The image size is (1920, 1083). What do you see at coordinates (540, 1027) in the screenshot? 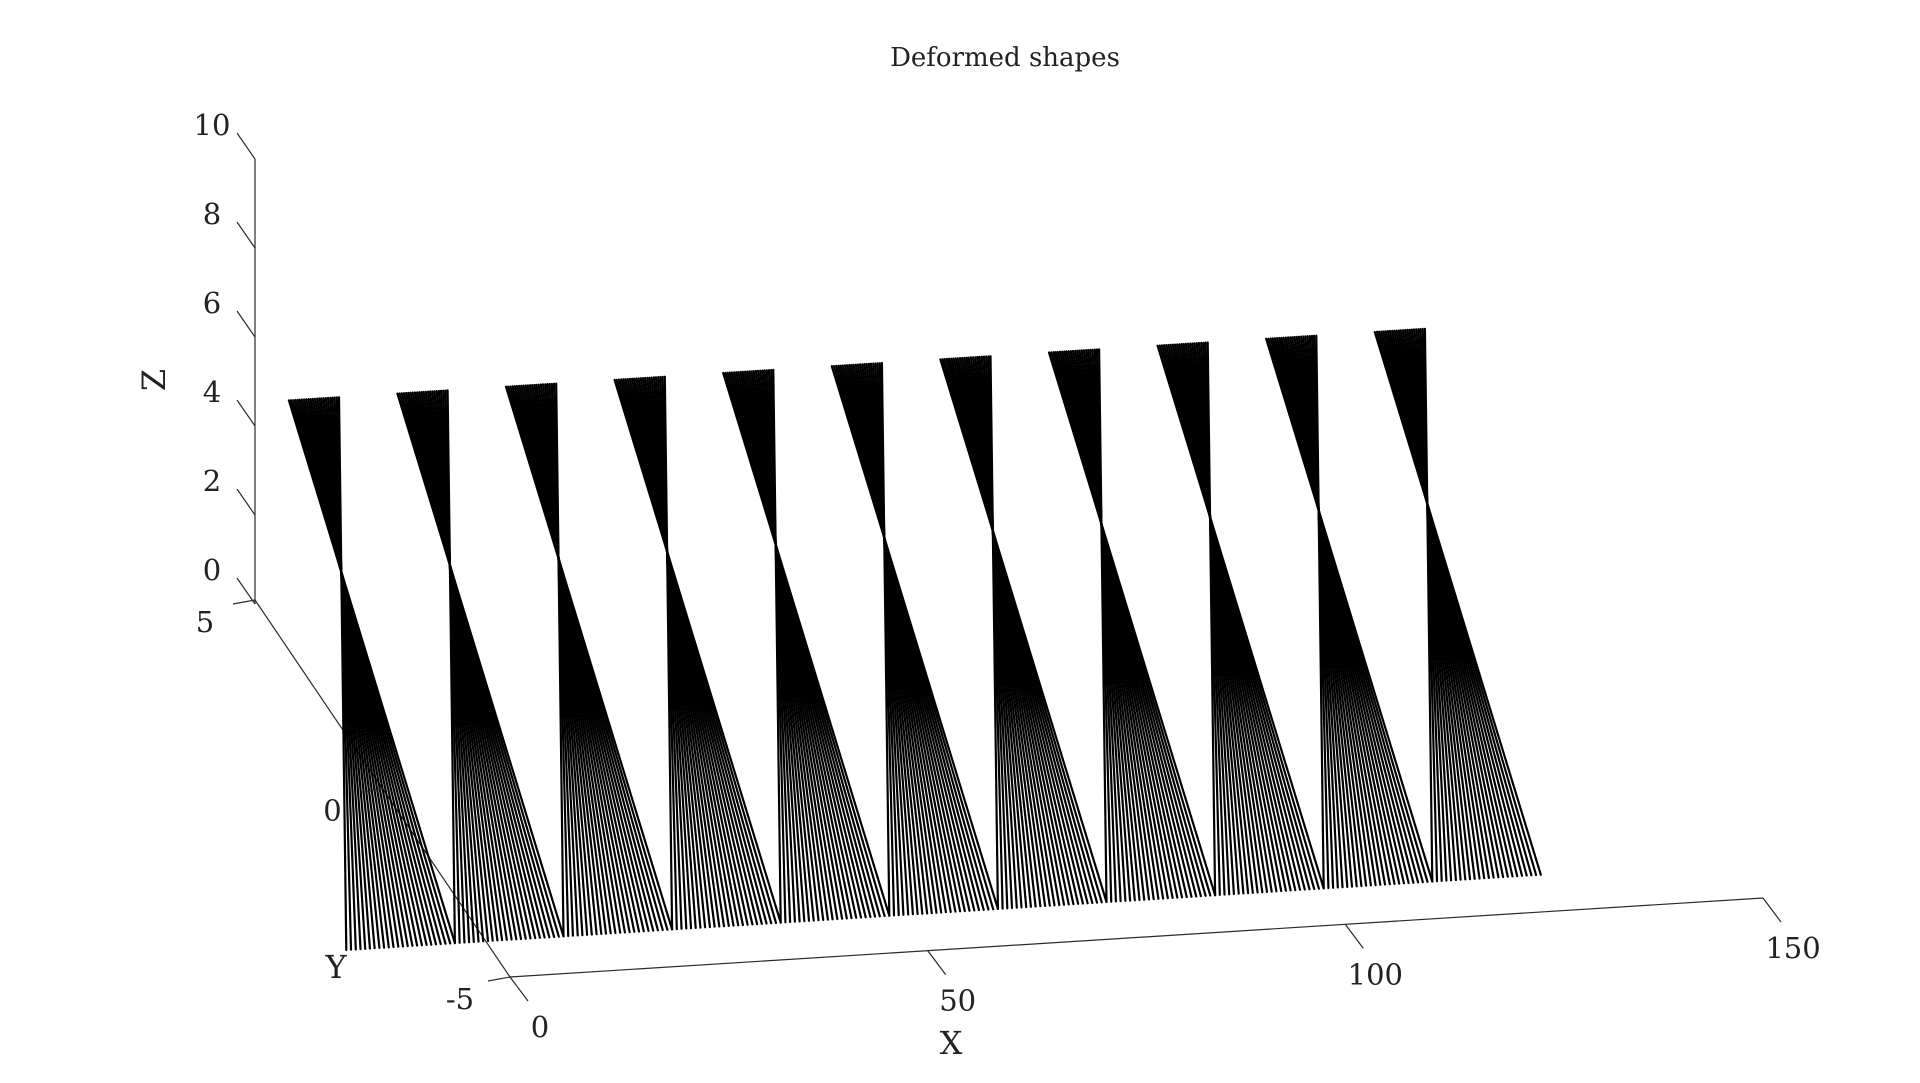
I see `x-tick-label: 0` at bounding box center [540, 1027].